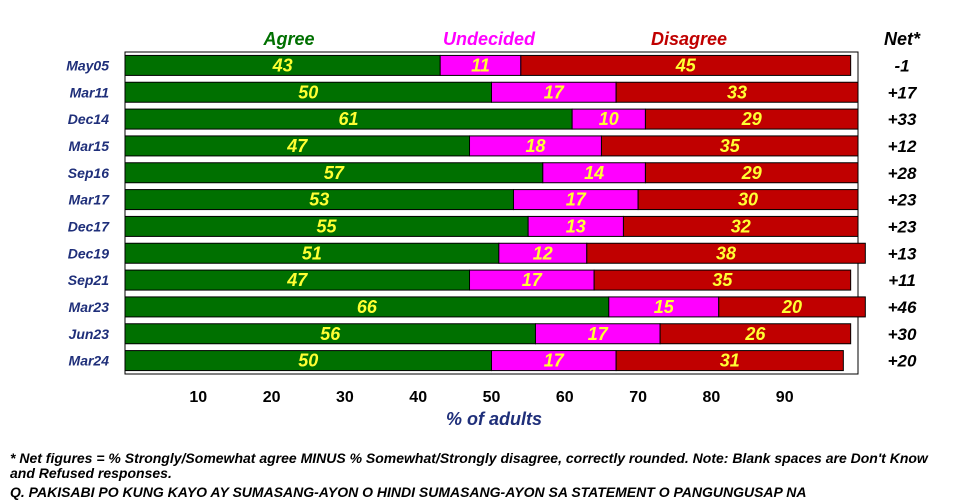 This screenshot has height=500, width=960. I want to click on net-value-mar24: +20, so click(902, 361).